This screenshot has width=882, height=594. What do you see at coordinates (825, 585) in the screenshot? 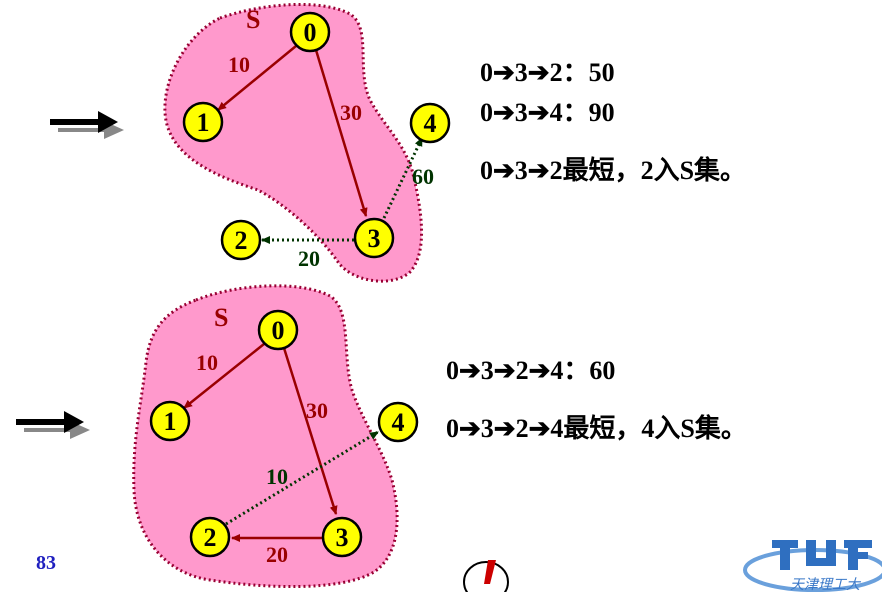
I see `logo-text: 天津理工大` at bounding box center [825, 585].